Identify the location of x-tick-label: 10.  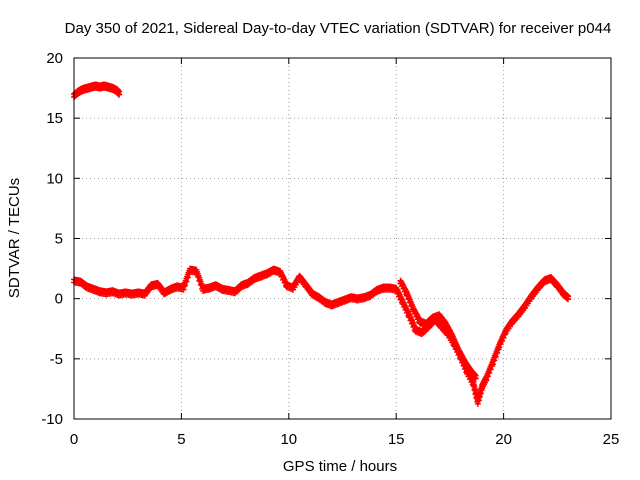
(288, 439).